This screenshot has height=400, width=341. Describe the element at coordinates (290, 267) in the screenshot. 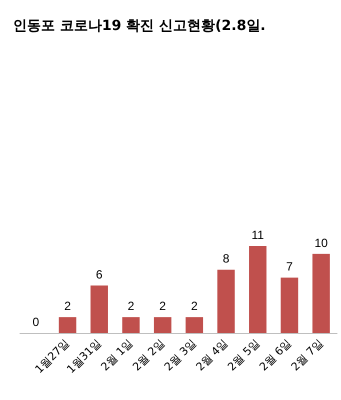

I see `data-label: 7` at that location.